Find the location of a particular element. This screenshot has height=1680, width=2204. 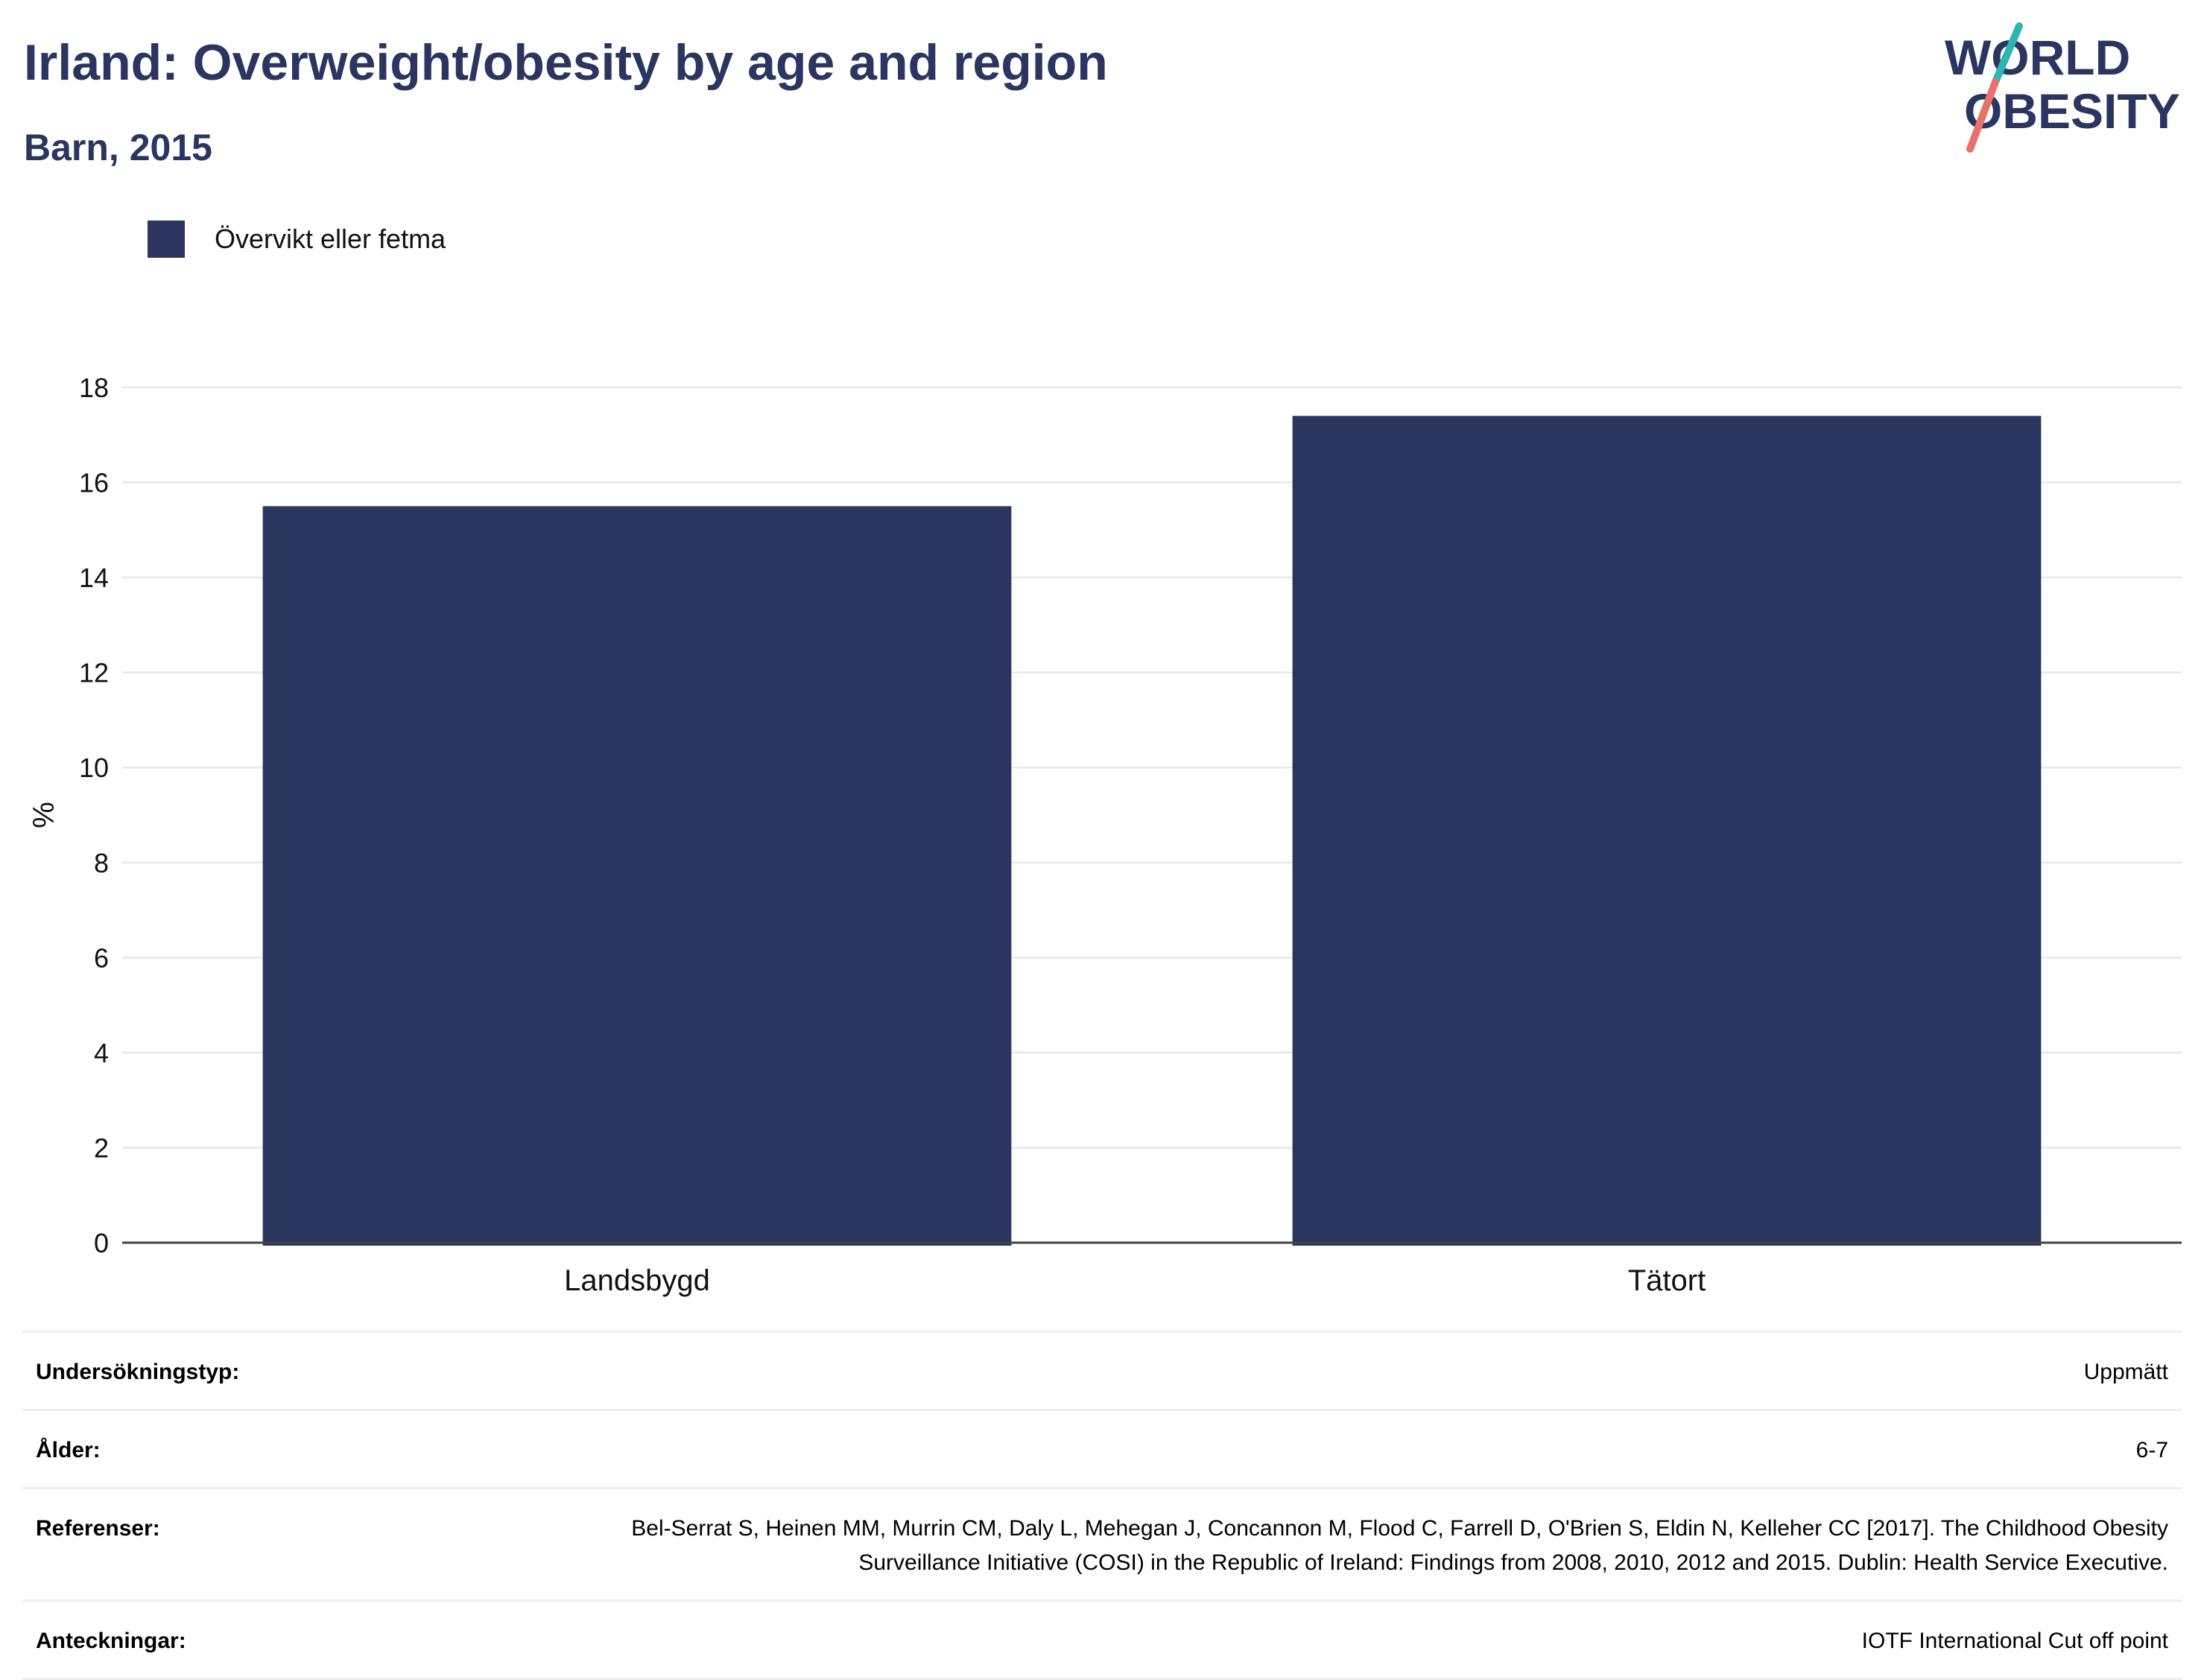

info-label-age: Ålder: is located at coordinates (68, 1450).